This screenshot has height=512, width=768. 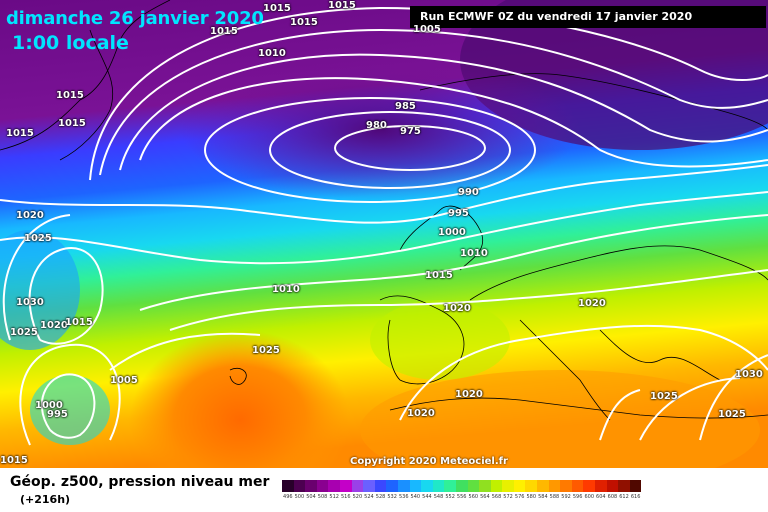 I want to click on scale-step: 528, so click(x=380, y=490).